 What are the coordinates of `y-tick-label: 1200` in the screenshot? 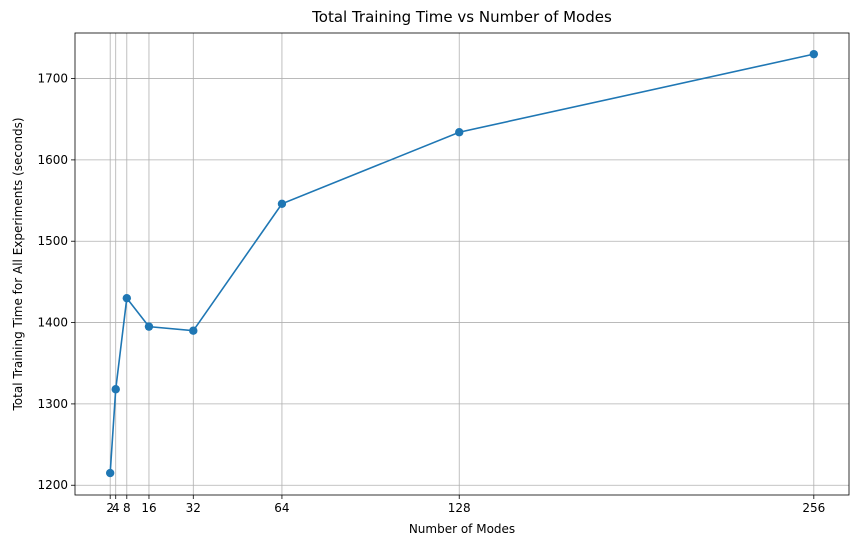 It's located at (52, 485).